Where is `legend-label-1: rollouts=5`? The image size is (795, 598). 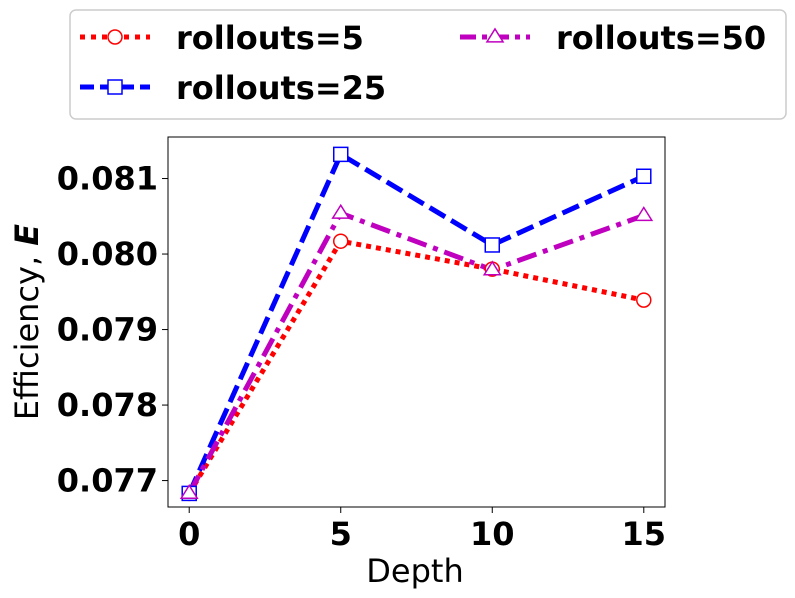
legend-label-1: rollouts=5 is located at coordinates (270, 38).